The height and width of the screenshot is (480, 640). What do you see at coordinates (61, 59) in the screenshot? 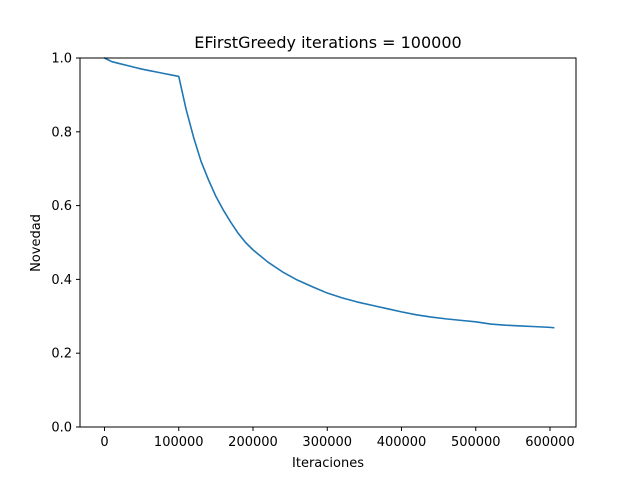
I see `y-tick-label: 1.0` at bounding box center [61, 59].